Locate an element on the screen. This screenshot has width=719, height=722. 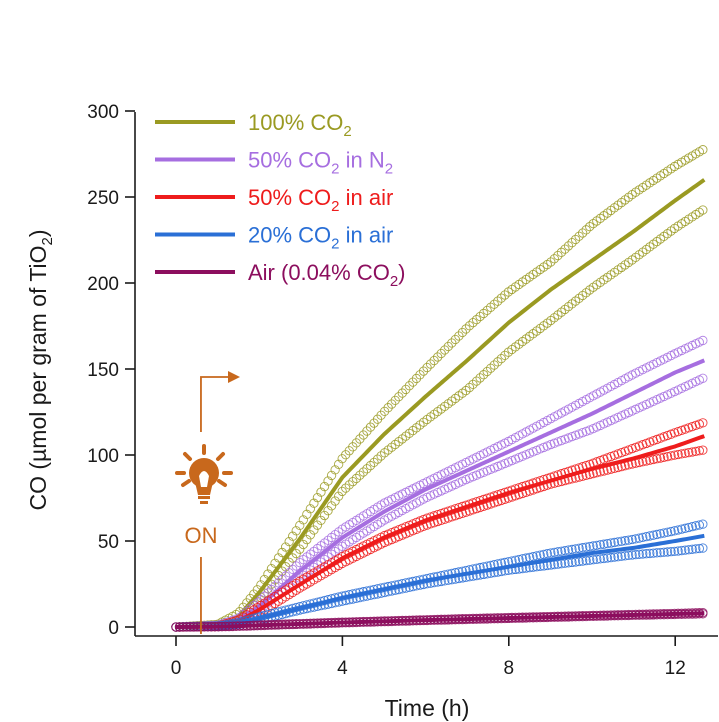
y-tick-label: 100 is located at coordinates (103, 456).